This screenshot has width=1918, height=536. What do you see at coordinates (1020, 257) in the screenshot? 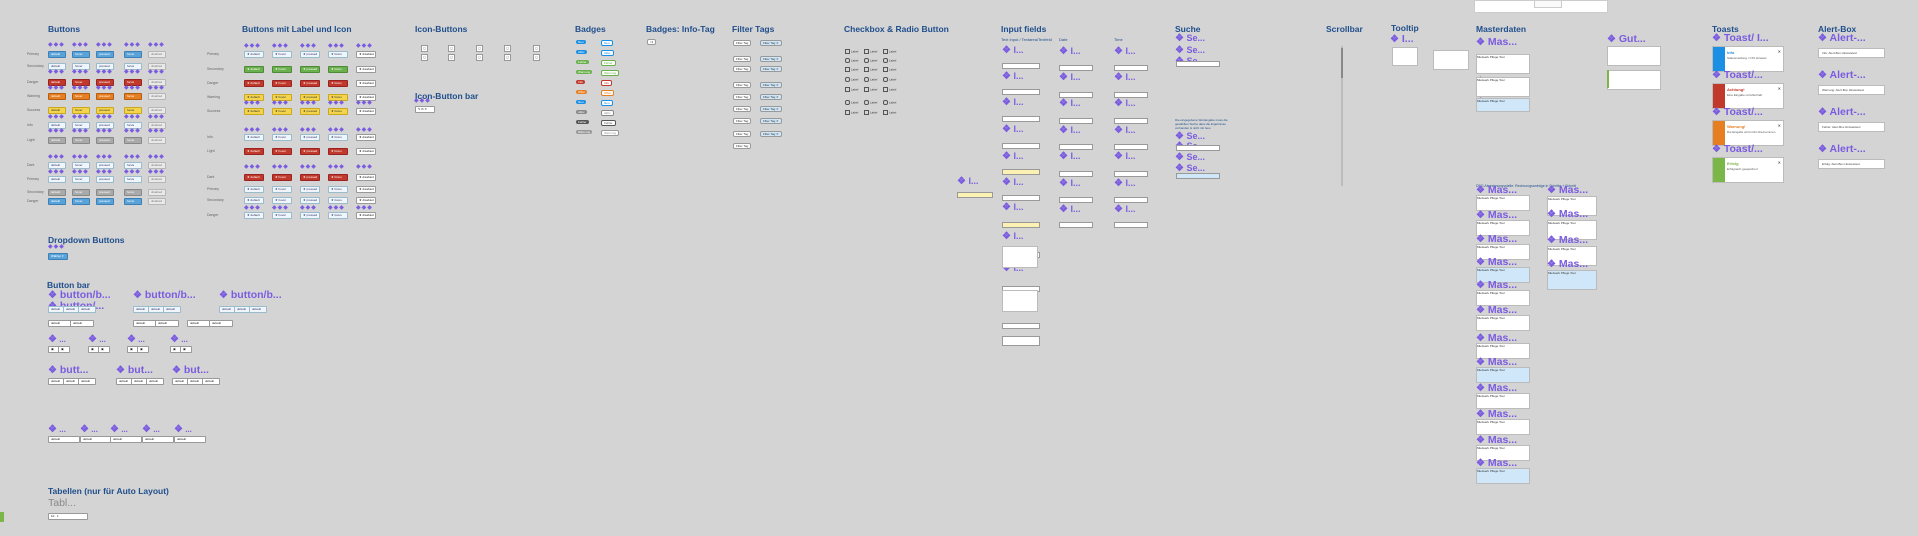
I see `textarea` at bounding box center [1020, 257].